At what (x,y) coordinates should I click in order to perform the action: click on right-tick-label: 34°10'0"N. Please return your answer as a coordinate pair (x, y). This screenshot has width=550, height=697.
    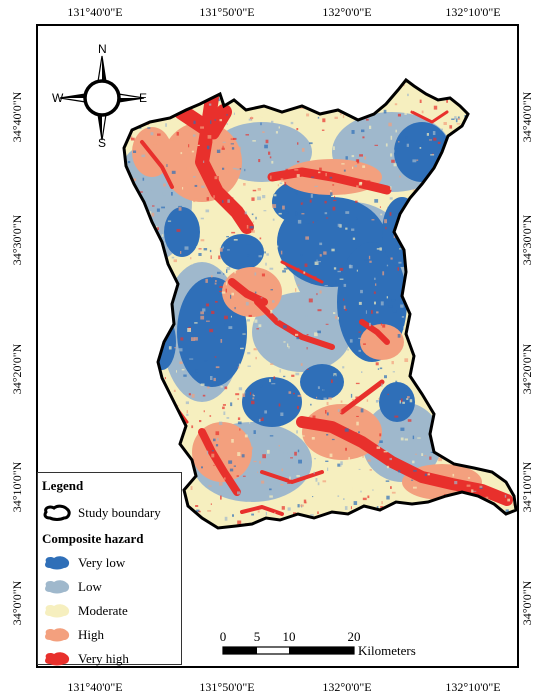
    Looking at the image, I should click on (527, 487).